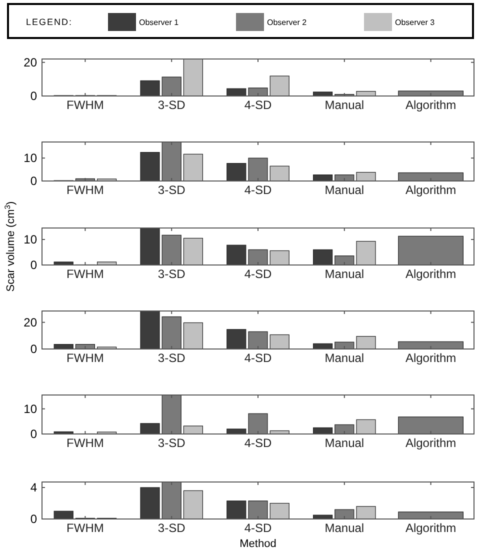 The width and height of the screenshot is (481, 559). Describe the element at coordinates (49, 22) in the screenshot. I see `legend-title: LEGEND:` at that location.